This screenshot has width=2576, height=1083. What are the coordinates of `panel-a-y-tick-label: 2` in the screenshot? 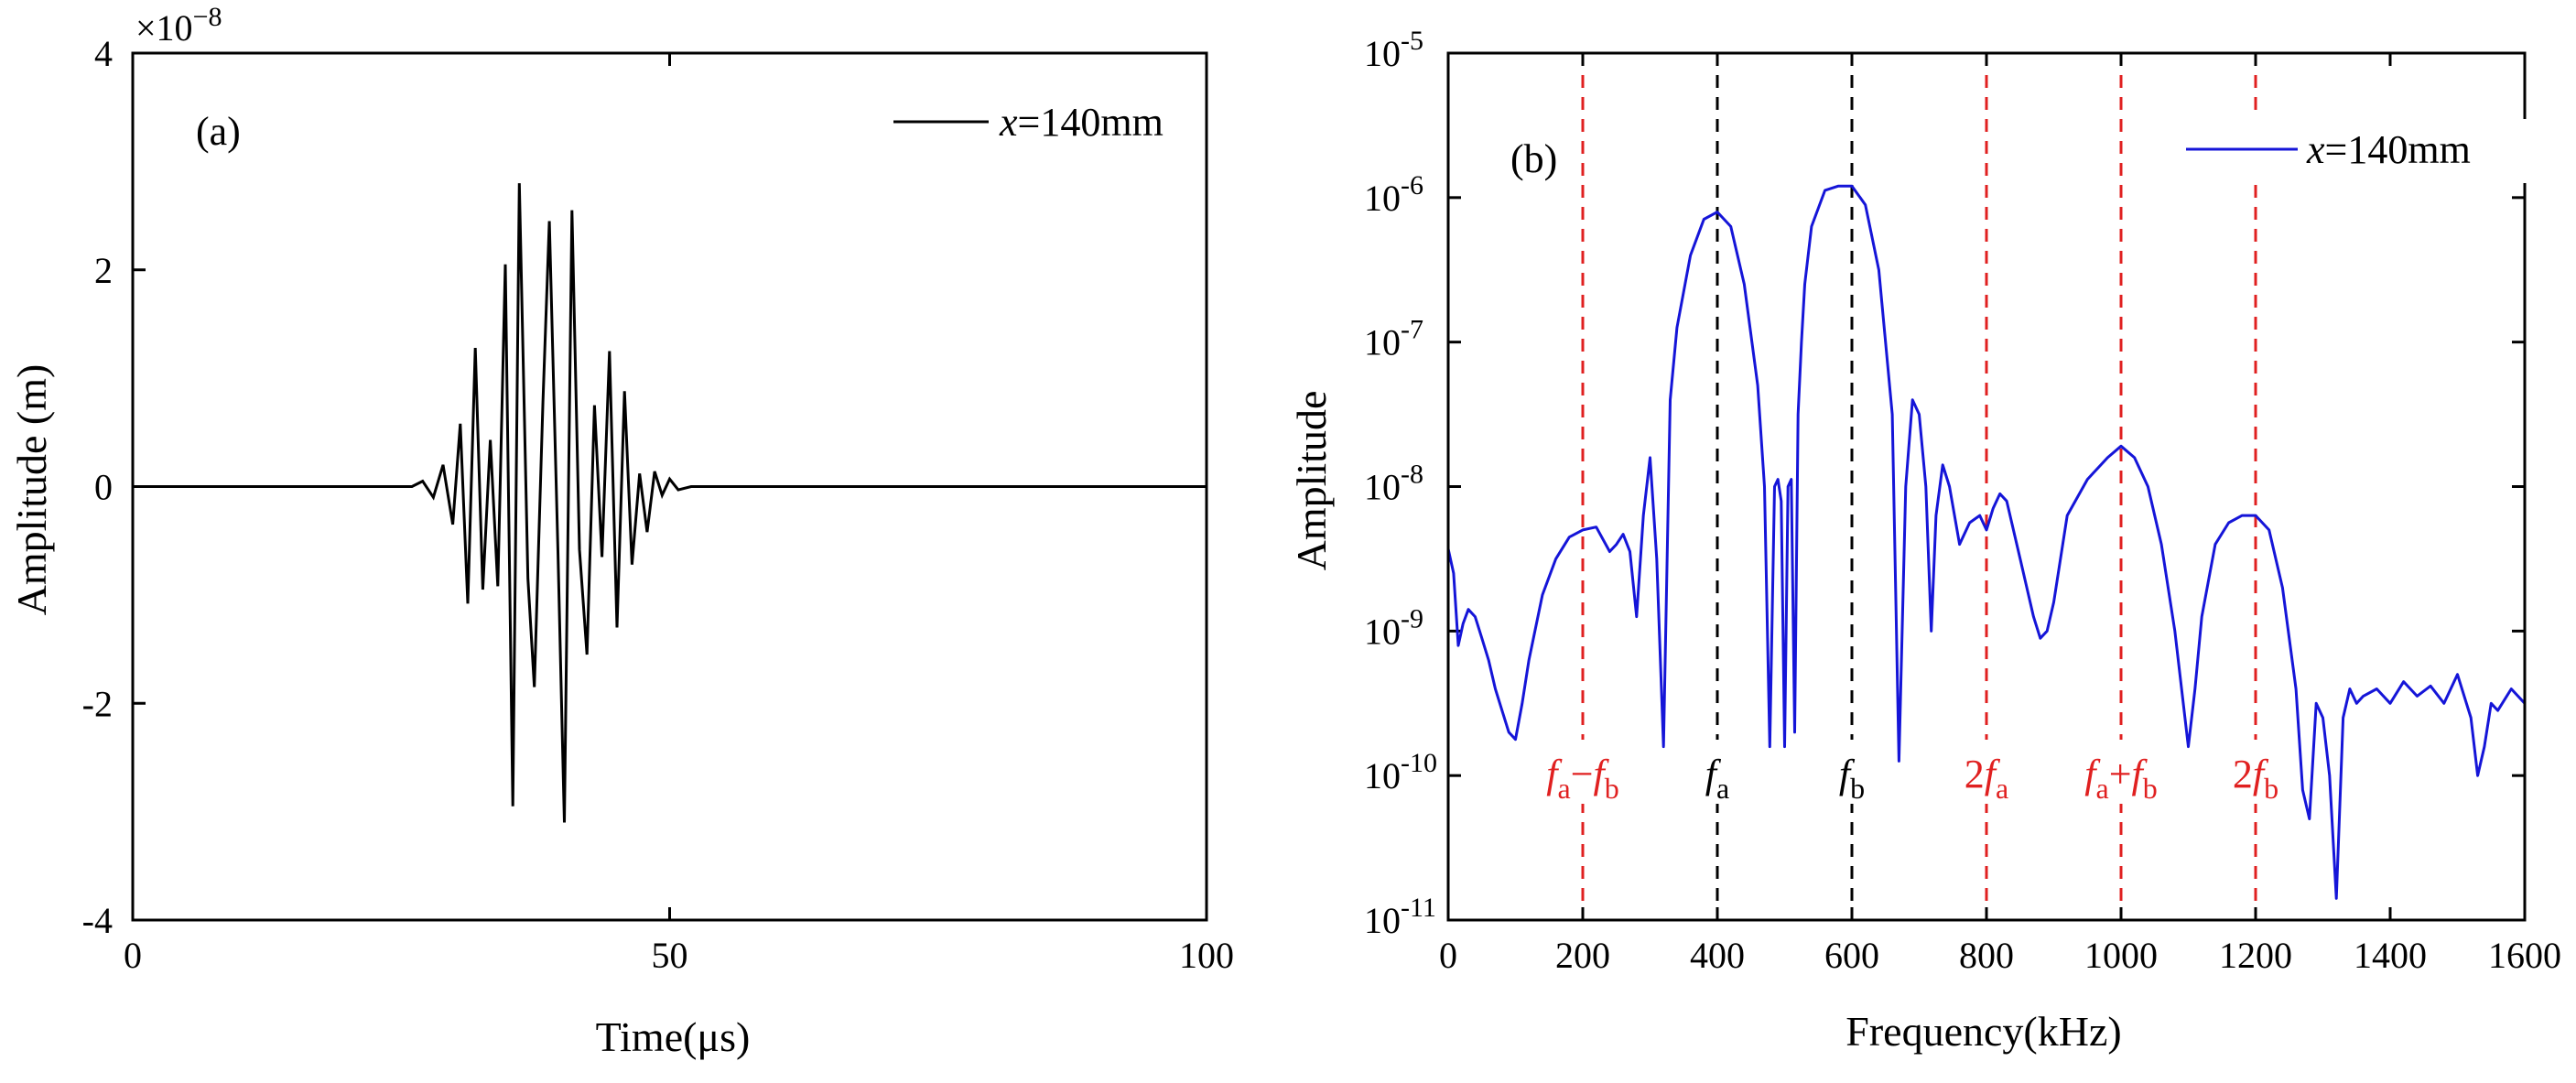 It's located at (104, 270).